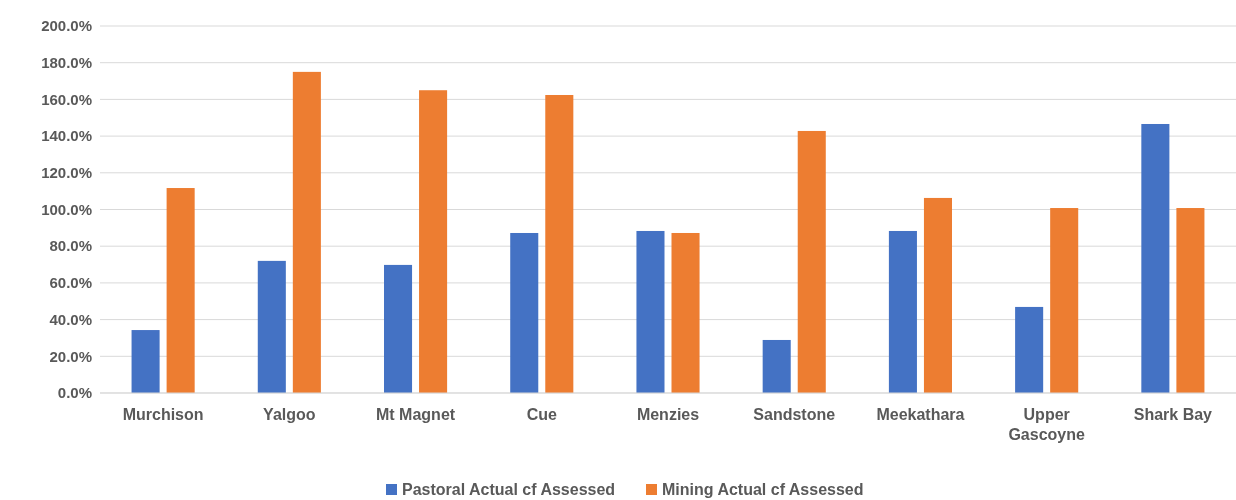 The image size is (1236, 500). I want to click on legend-label: Mining Actual cf Assessed, so click(763, 489).